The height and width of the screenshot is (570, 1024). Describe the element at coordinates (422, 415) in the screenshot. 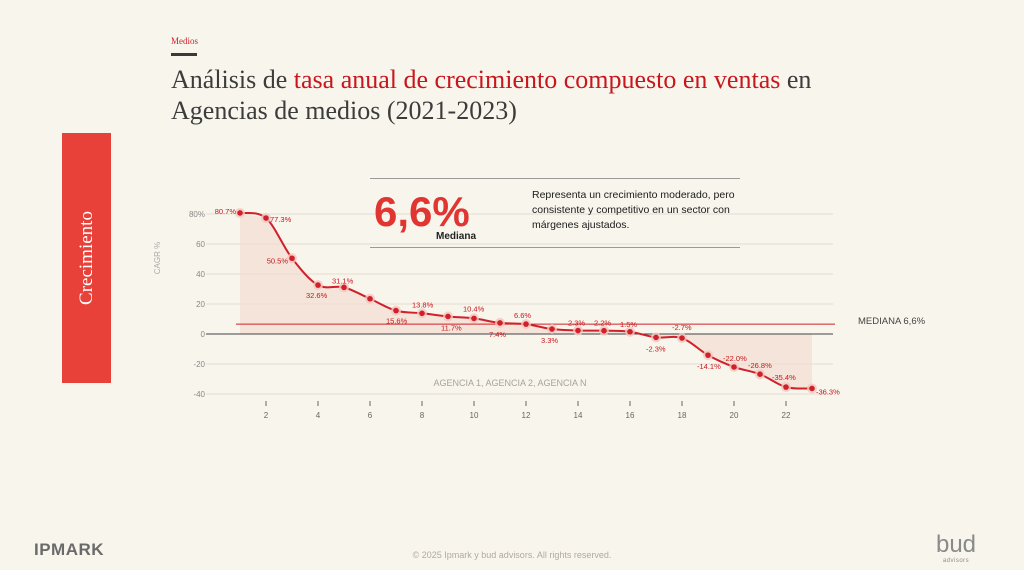

I see `x-tick-label: 8` at that location.